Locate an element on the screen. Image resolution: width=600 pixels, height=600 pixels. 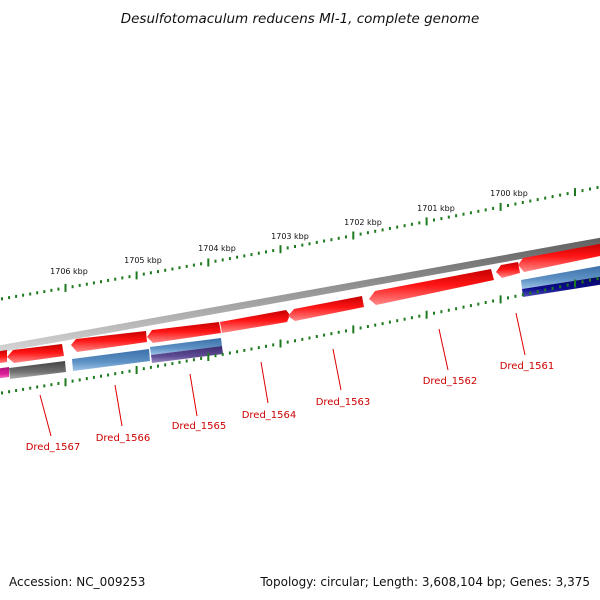
gene-label-dred-1565: Dred_1565 is located at coordinates (199, 426).